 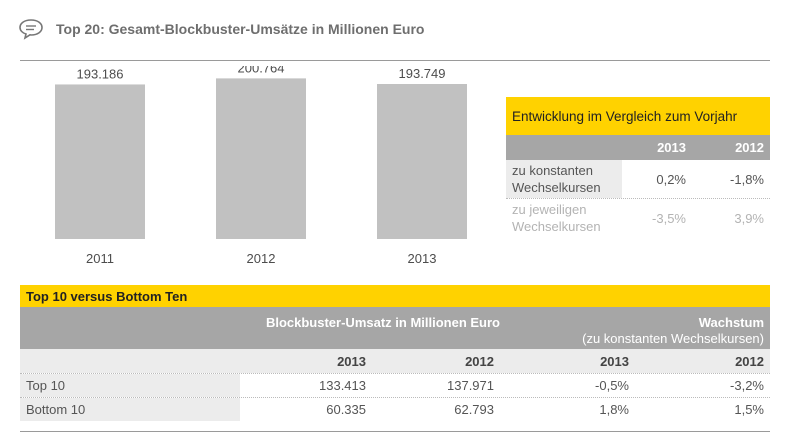 What do you see at coordinates (638, 147) in the screenshot?
I see `development-header-row: 2013 2012` at bounding box center [638, 147].